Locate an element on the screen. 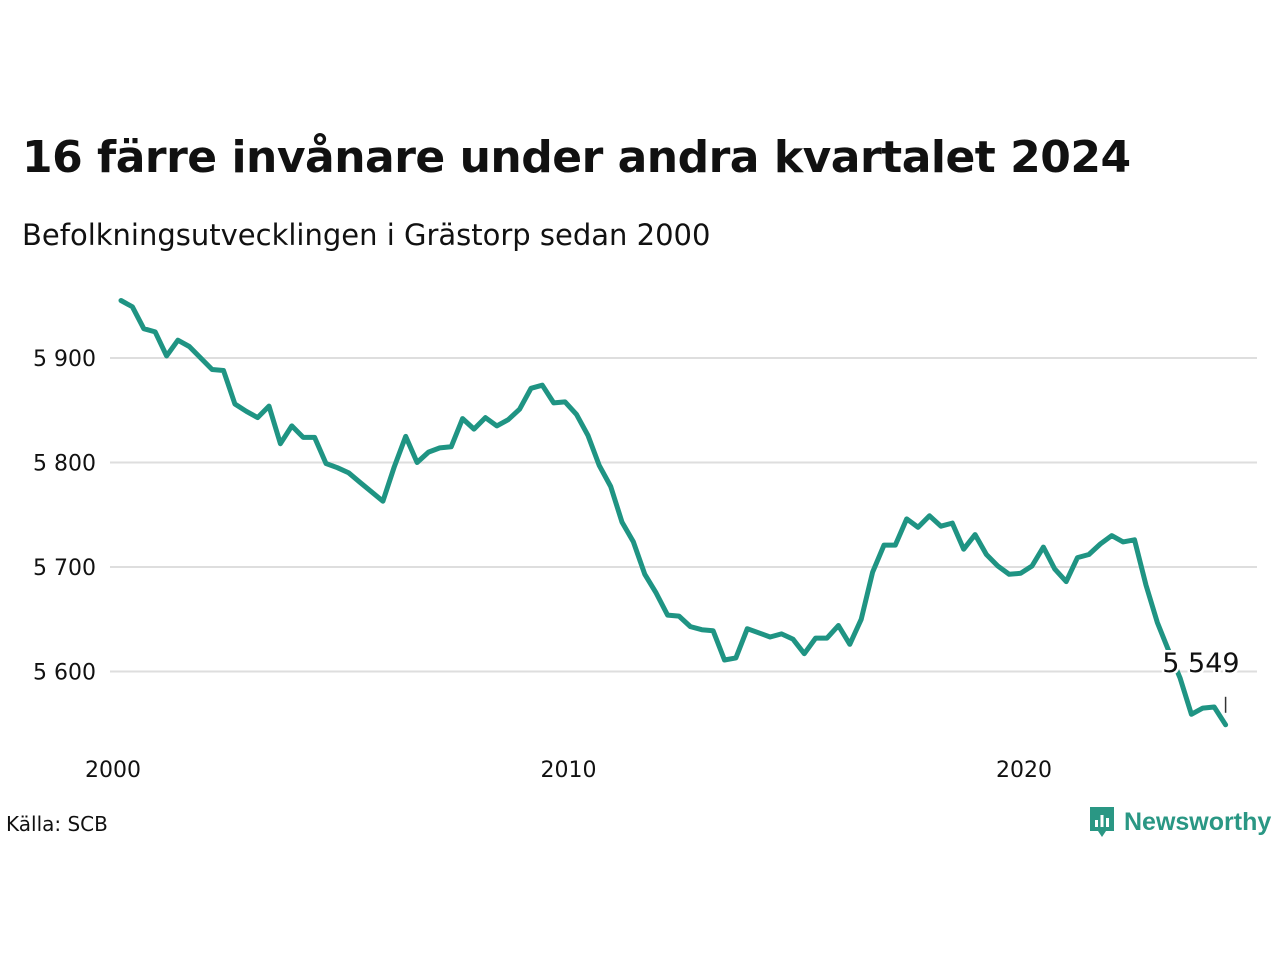 Image resolution: width=1280 pixels, height=960 pixels. x-tick-label: 2000 is located at coordinates (113, 770).